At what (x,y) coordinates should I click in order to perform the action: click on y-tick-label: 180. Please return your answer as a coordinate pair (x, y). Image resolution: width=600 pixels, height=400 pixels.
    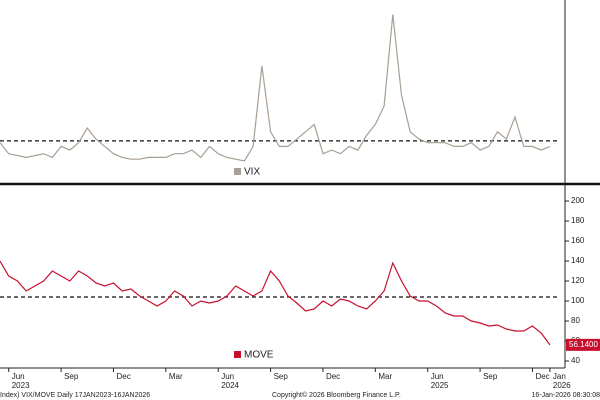
    Looking at the image, I should click on (578, 220).